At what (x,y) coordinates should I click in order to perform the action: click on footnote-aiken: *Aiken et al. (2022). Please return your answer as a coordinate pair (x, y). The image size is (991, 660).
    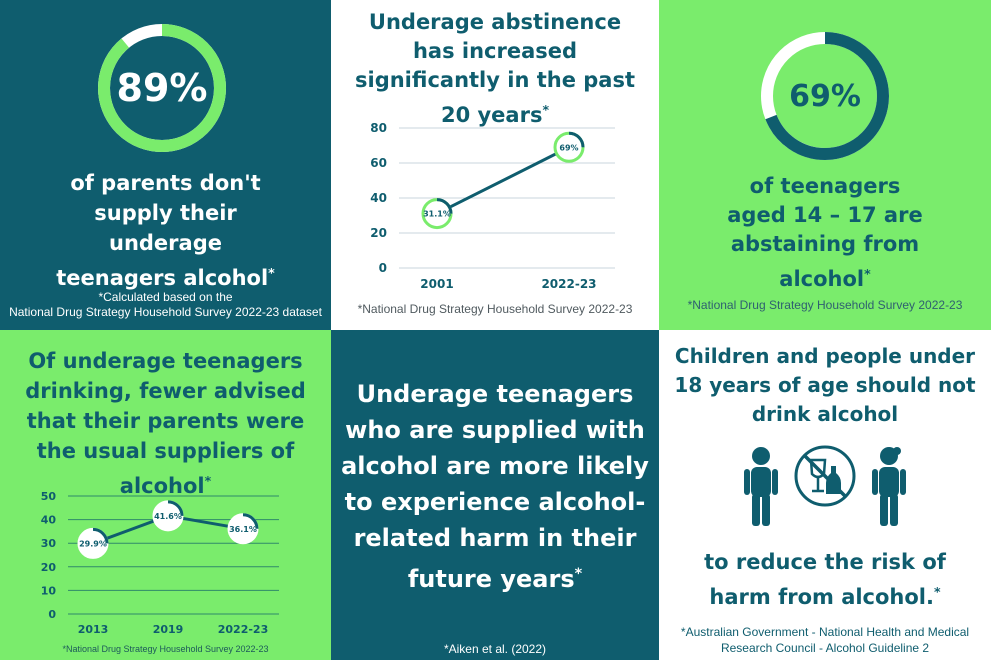
    Looking at the image, I should click on (495, 649).